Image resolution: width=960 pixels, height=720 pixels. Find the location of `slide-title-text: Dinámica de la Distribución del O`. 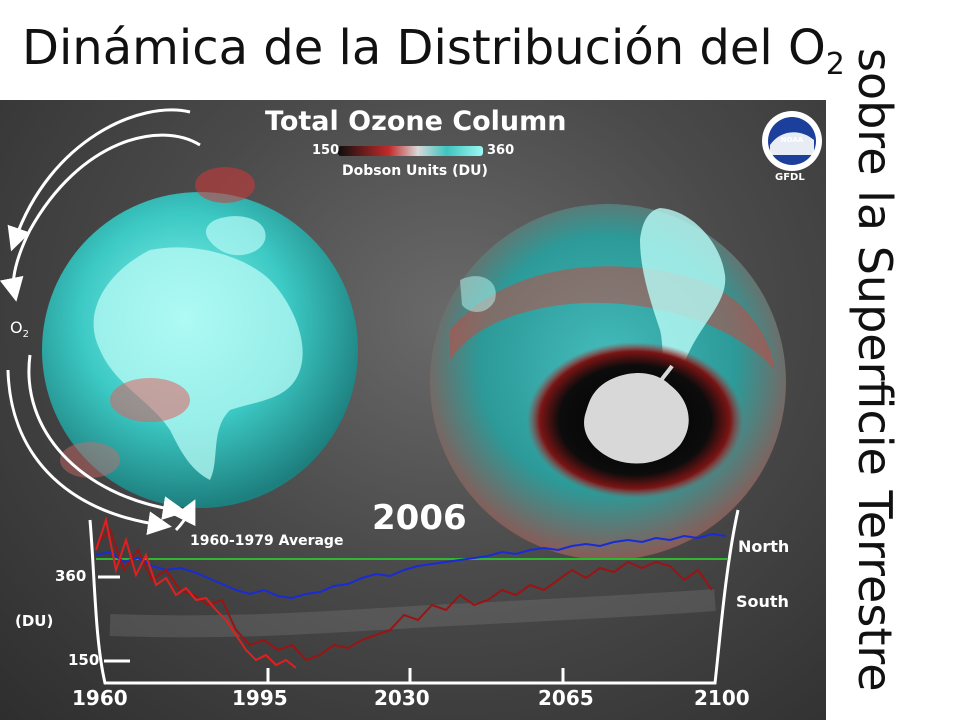

slide-title-text: Dinámica de la Distribución del O is located at coordinates (424, 48).